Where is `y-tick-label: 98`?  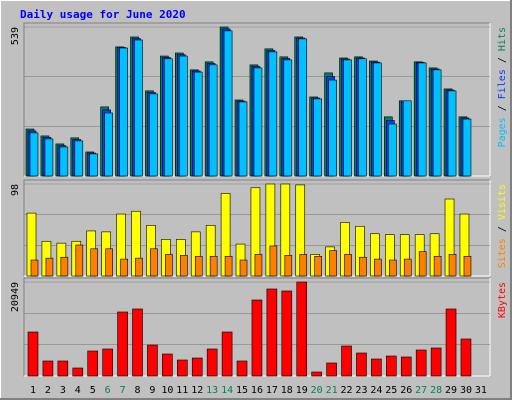
y-tick-label: 98 is located at coordinates (15, 190).